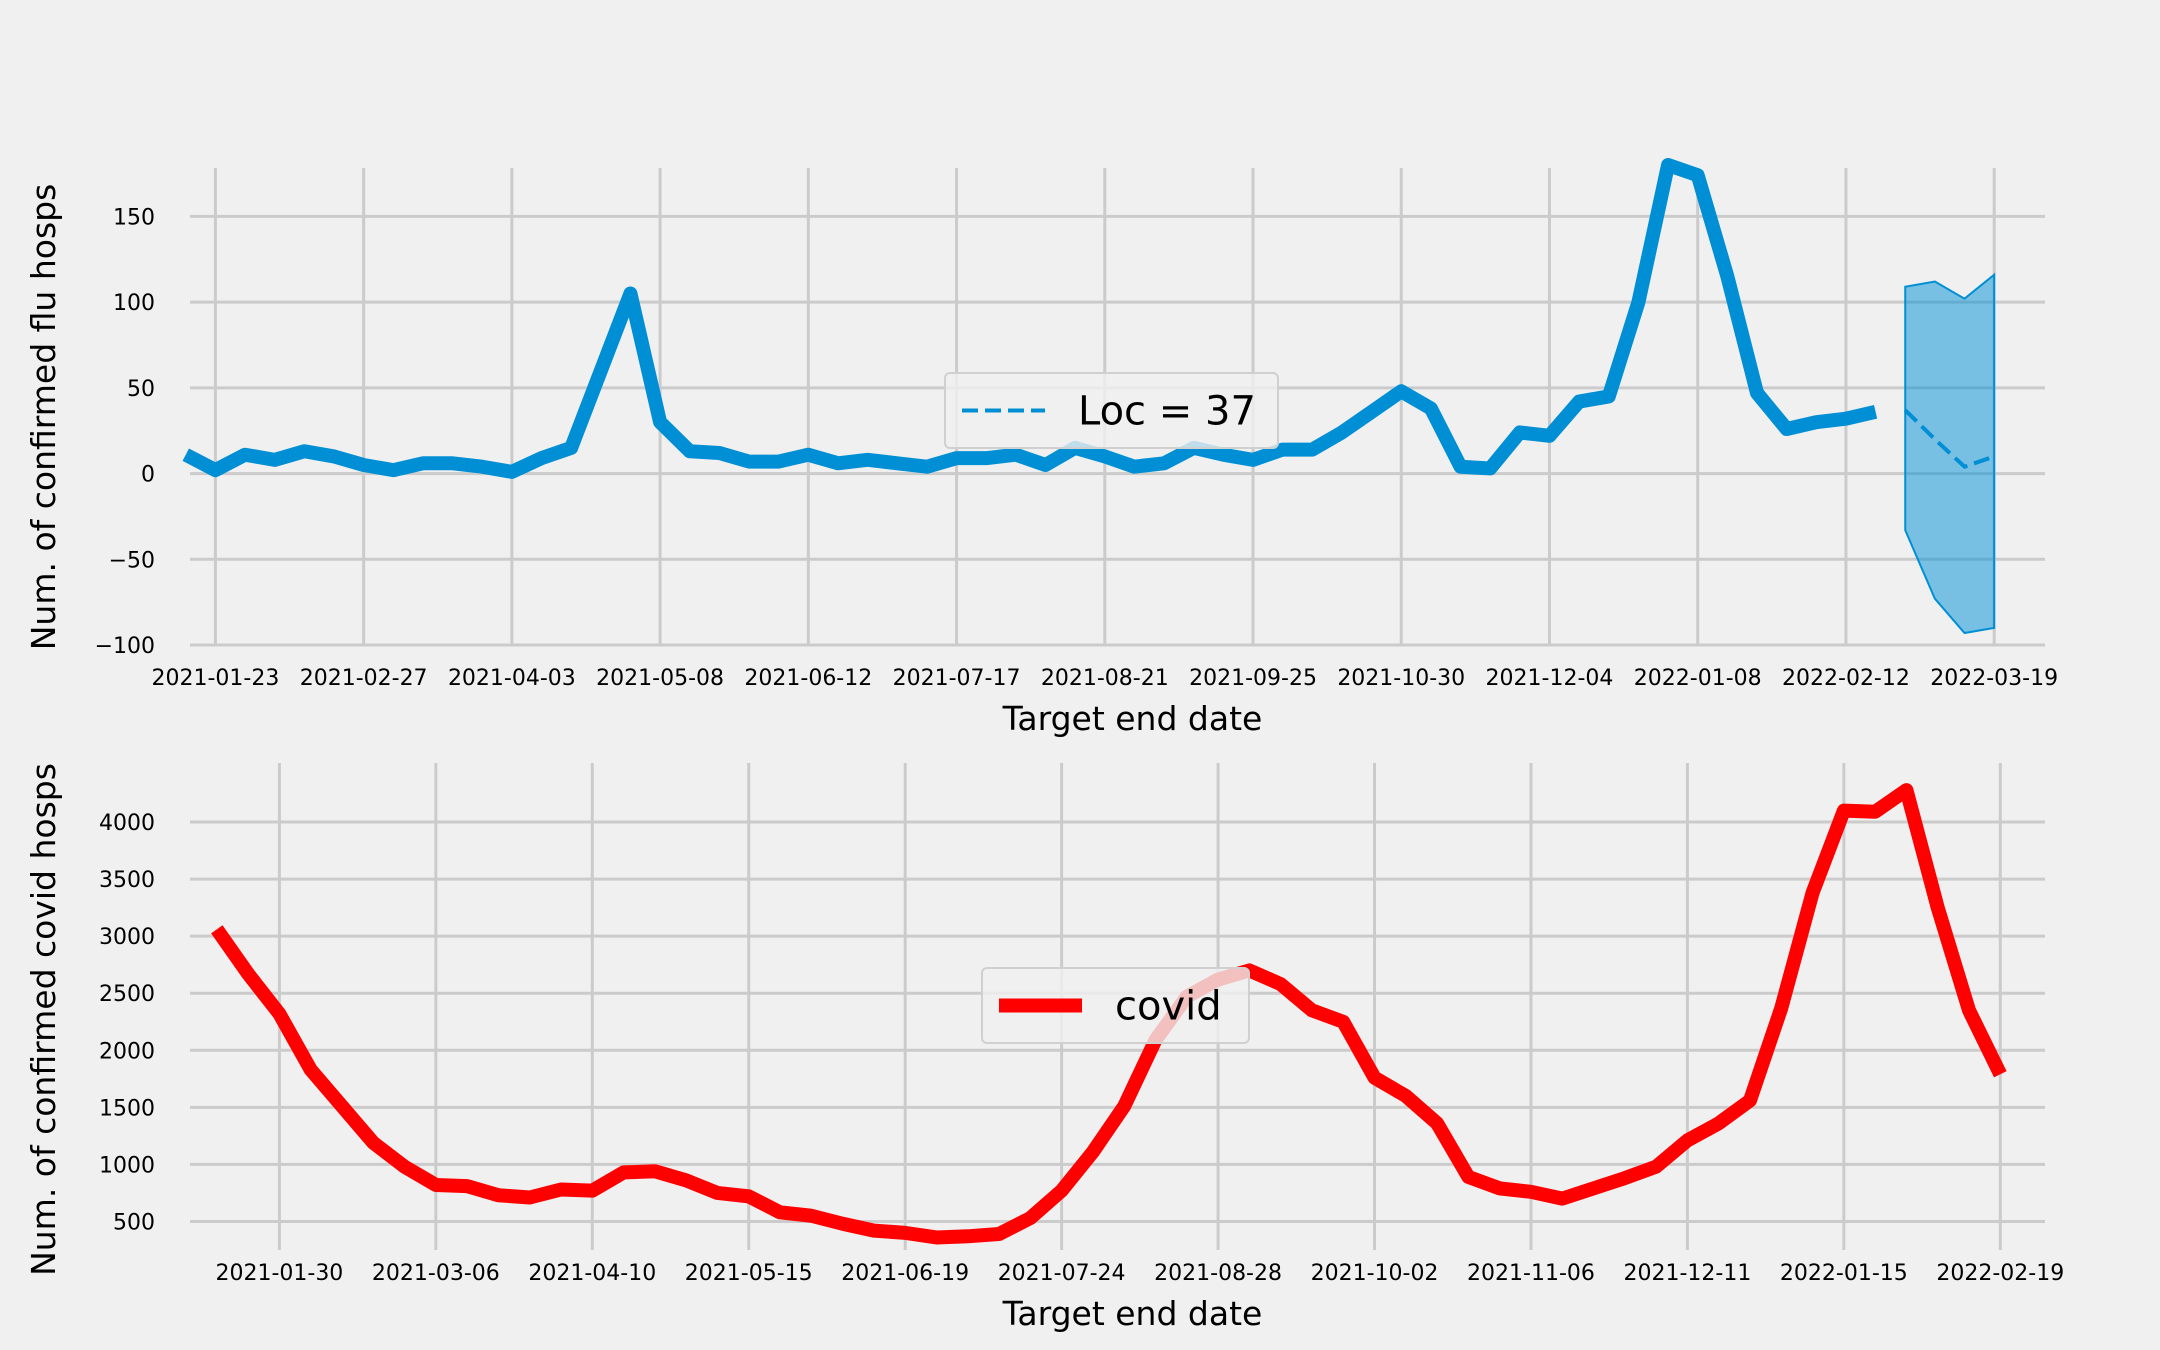 This screenshot has height=1350, width=2160. Describe the element at coordinates (905, 1273) in the screenshot. I see `x-tick-label: 2021-06-19` at that location.